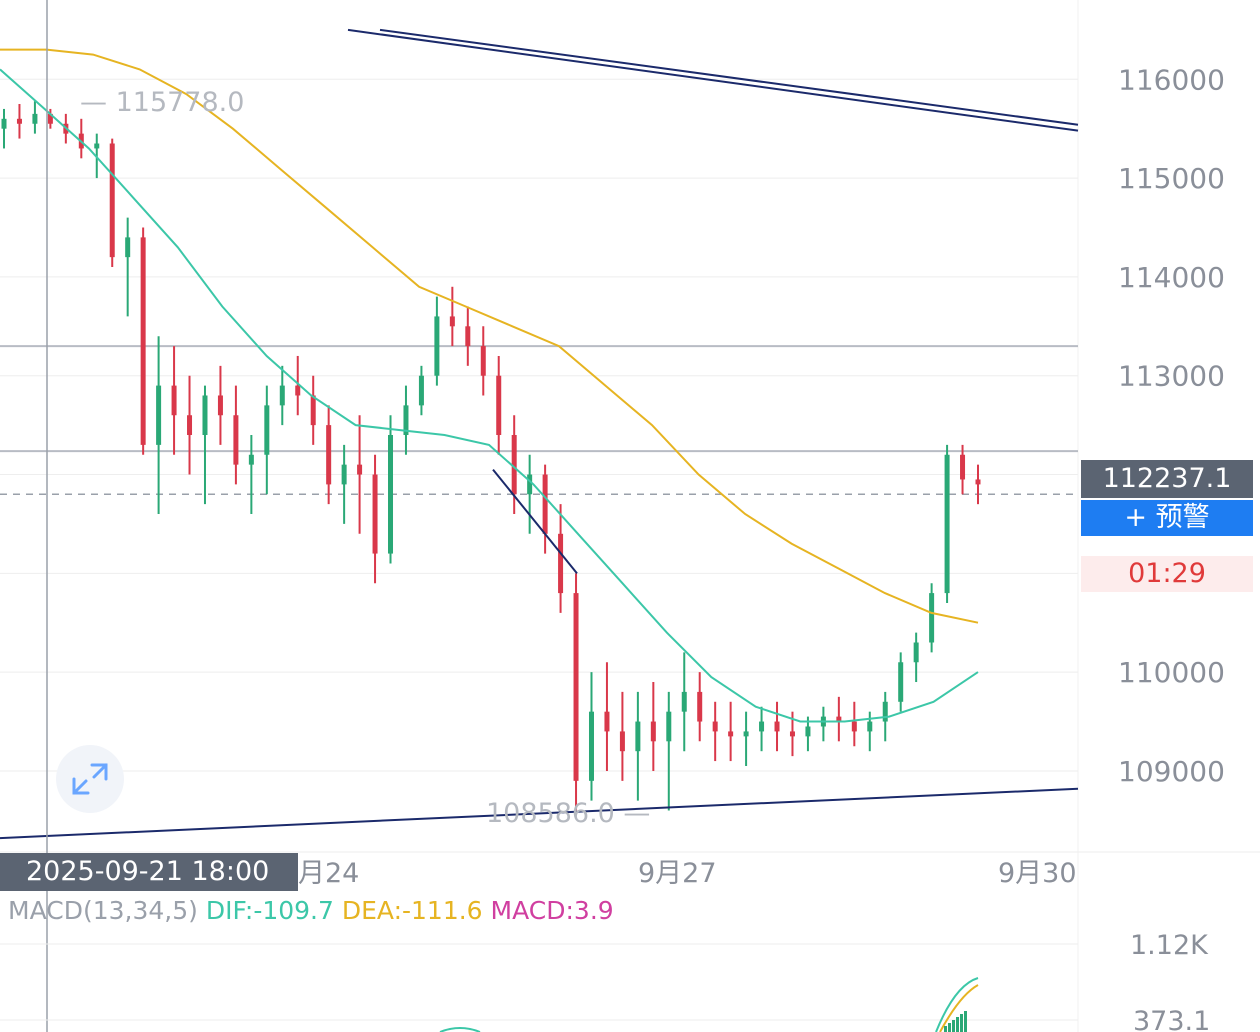  What do you see at coordinates (535, 521) in the screenshot?
I see `short-trendline` at bounding box center [535, 521].